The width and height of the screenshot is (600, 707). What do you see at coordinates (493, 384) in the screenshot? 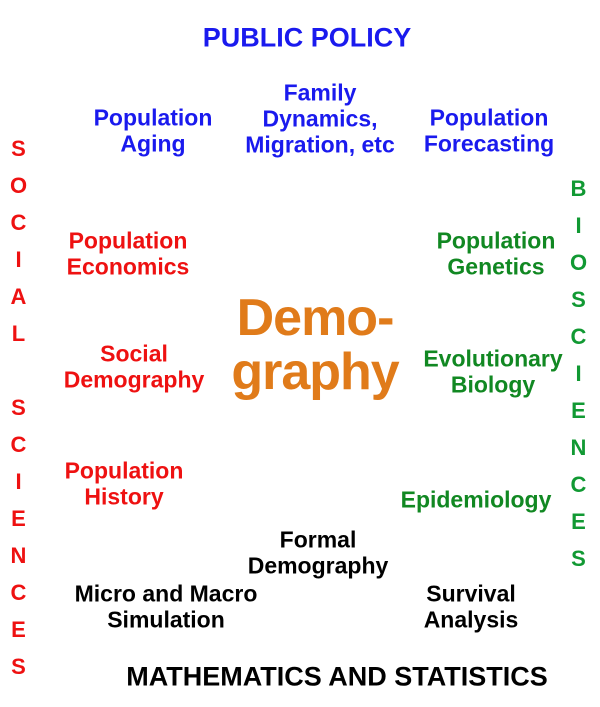
I see `topic-label: Biology` at bounding box center [493, 384].